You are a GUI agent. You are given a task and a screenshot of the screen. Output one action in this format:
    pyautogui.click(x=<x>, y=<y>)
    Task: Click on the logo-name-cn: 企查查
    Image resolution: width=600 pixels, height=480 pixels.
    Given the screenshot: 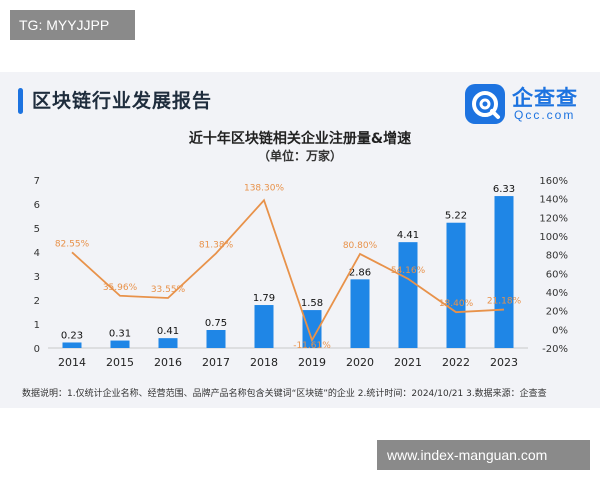 What is the action you would take?
    pyautogui.click(x=545, y=98)
    